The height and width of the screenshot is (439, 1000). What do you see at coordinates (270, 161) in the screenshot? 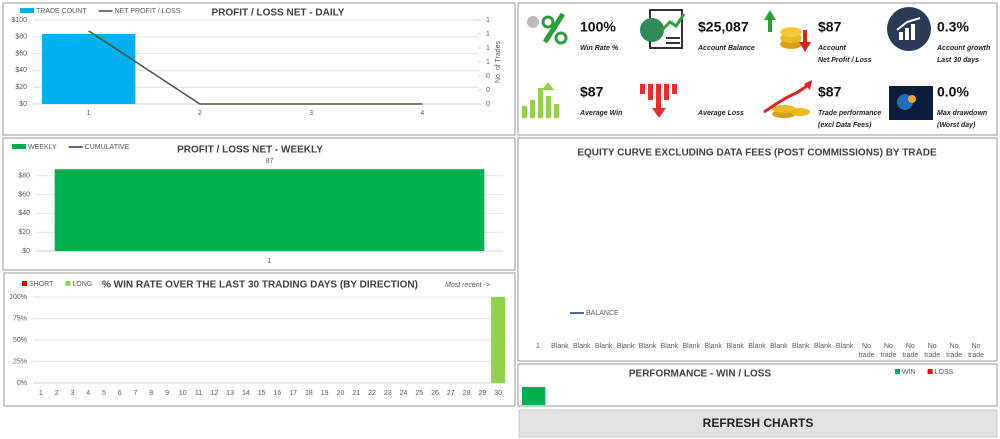
I see `data-label: 87` at bounding box center [270, 161].